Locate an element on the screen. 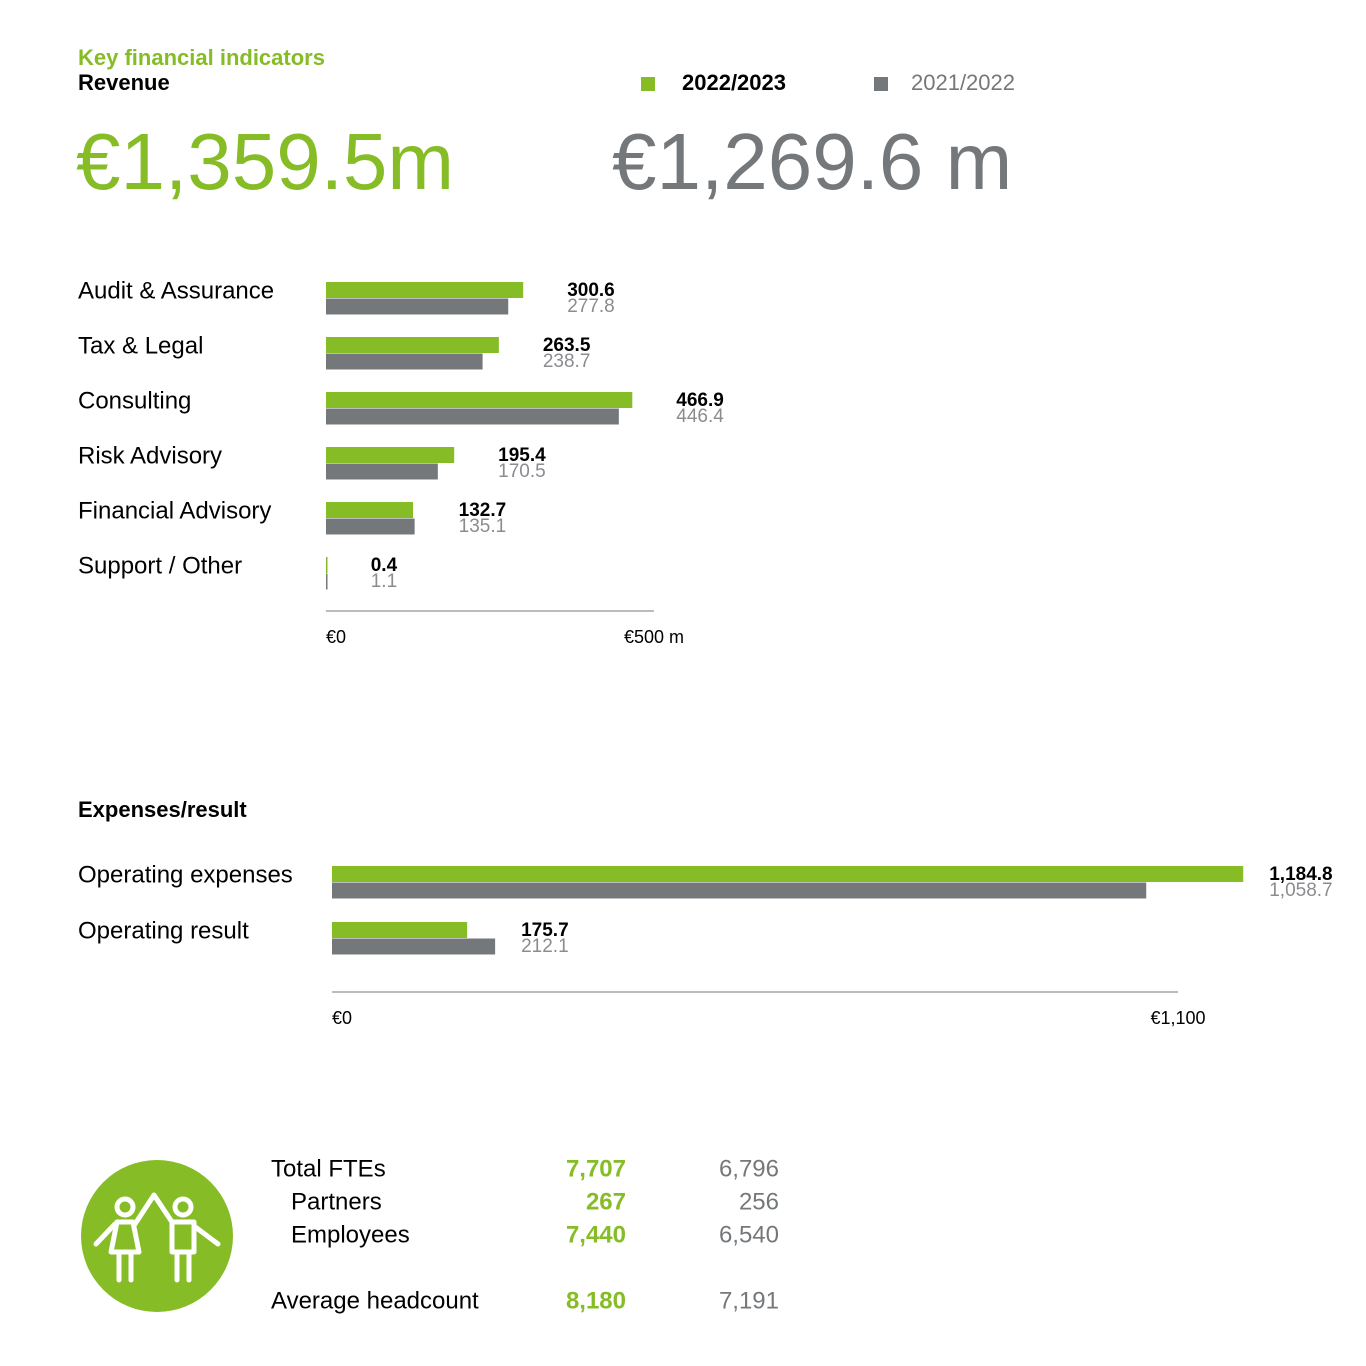 The width and height of the screenshot is (1366, 1366). category-label: Risk Advisory is located at coordinates (150, 455).